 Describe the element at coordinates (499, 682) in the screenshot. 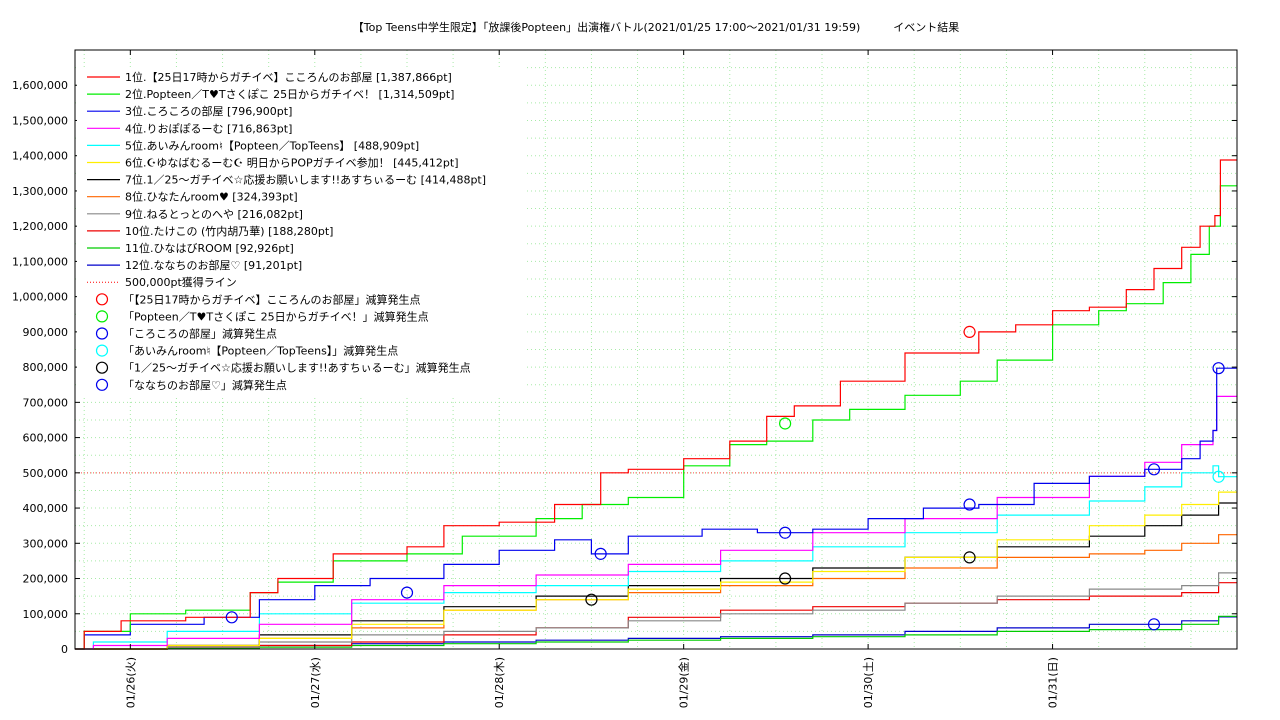

I see `x-tick-label: 01/28(木)` at that location.